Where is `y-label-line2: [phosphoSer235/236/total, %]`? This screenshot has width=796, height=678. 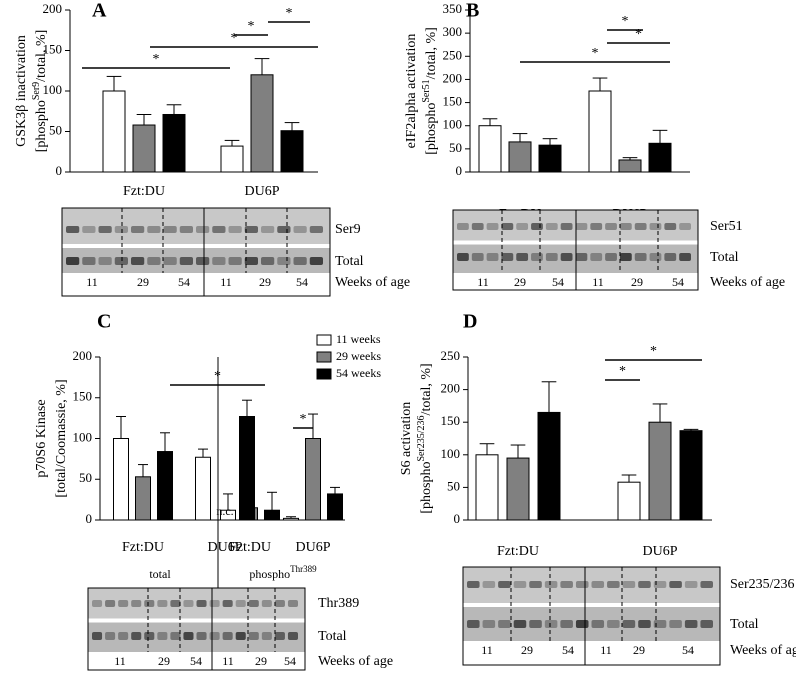 y-label-line2: [phosphoSer235/236/total, %] is located at coordinates (425, 438).